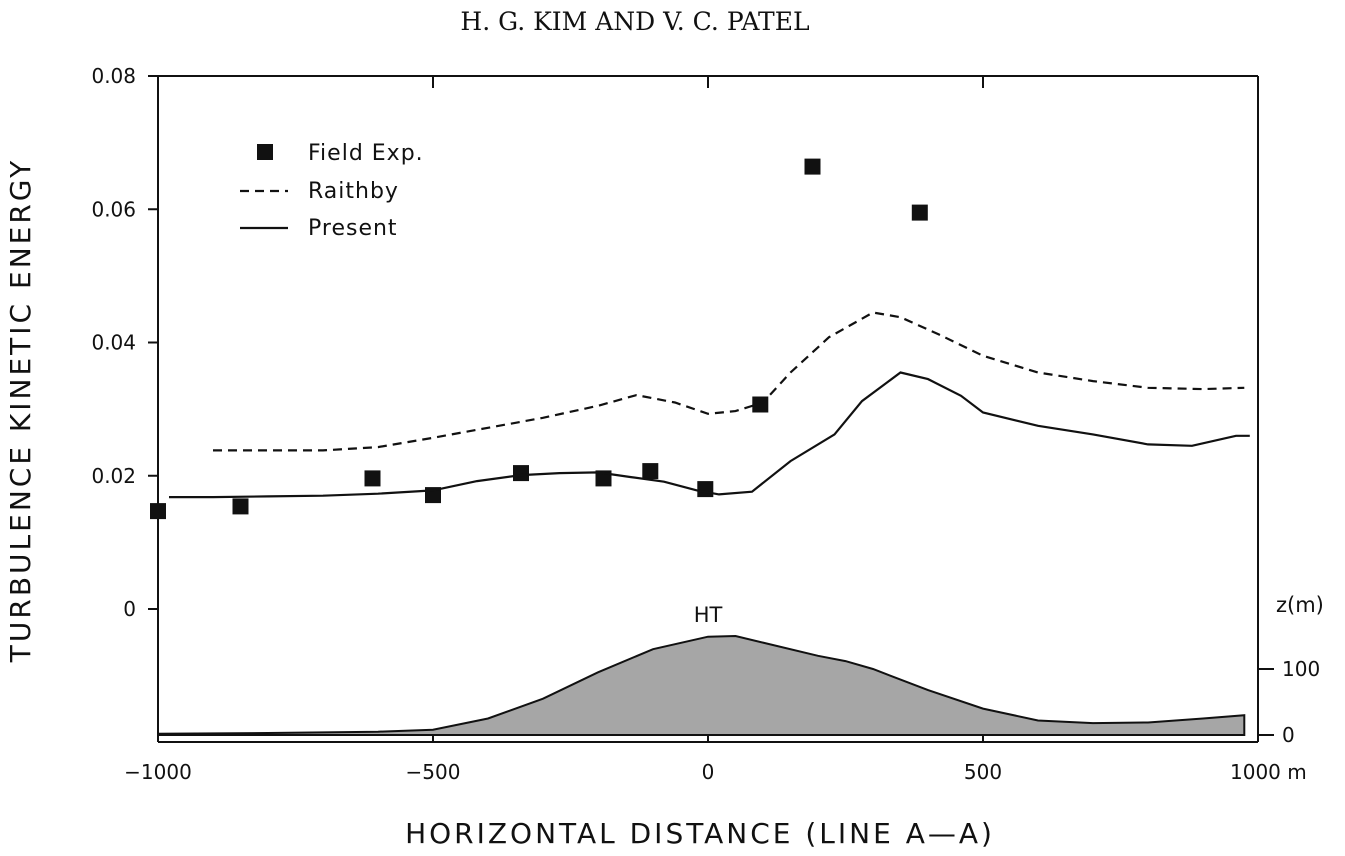 This screenshot has width=1345, height=856. I want to click on z-tick-label: 100, so click(1301, 669).